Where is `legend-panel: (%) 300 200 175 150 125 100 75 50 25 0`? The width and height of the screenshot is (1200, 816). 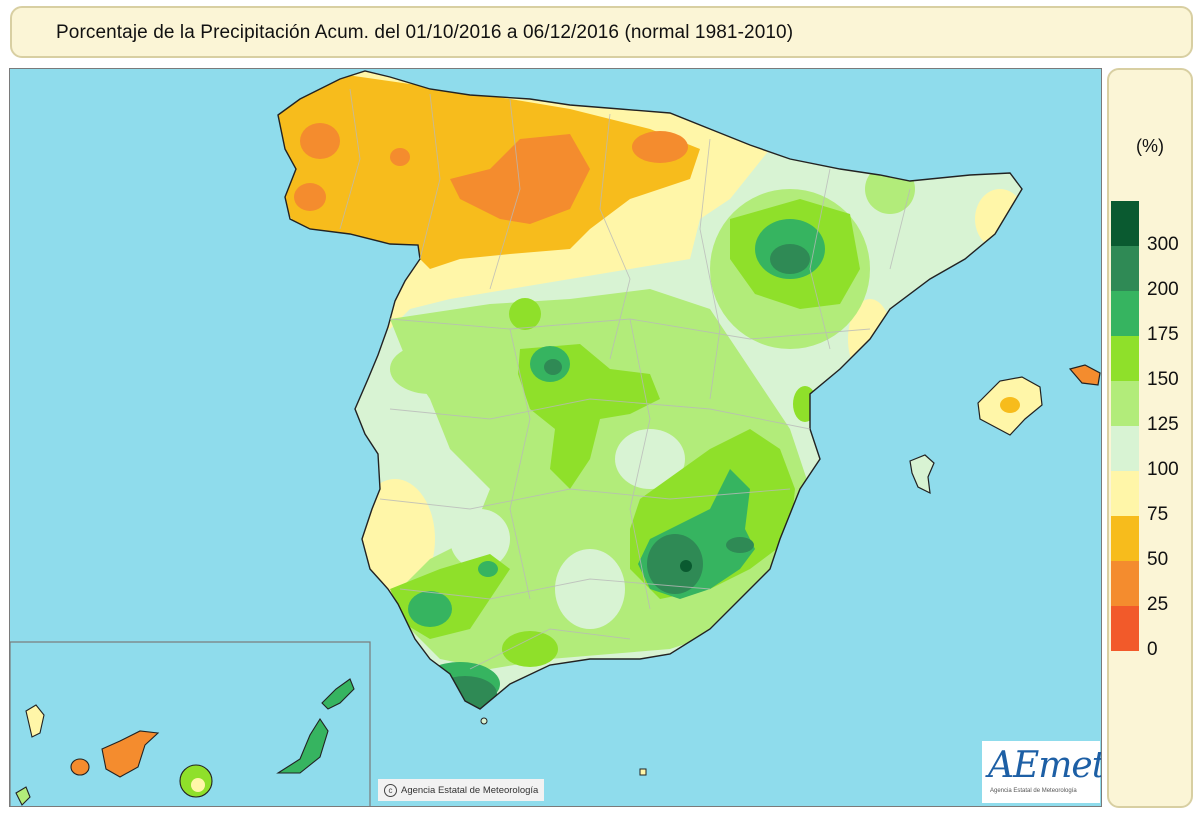 legend-panel: (%) 300 200 175 150 125 100 75 50 25 0 is located at coordinates (1150, 438).